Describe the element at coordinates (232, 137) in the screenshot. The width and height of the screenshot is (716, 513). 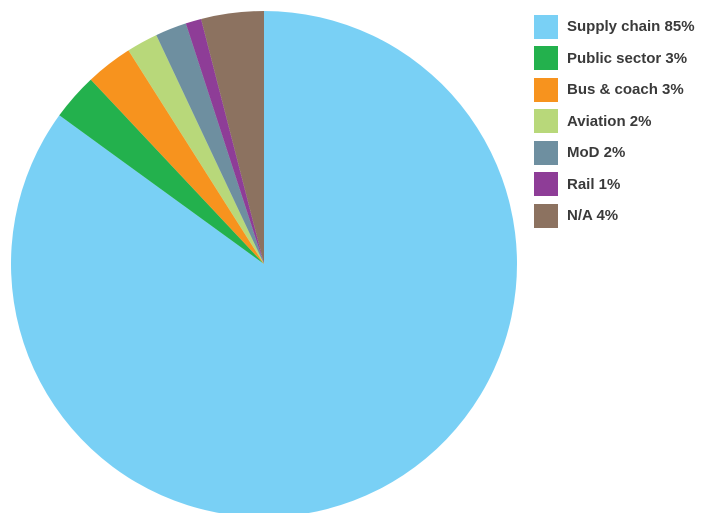
I see `pie-slice-n-a` at that location.